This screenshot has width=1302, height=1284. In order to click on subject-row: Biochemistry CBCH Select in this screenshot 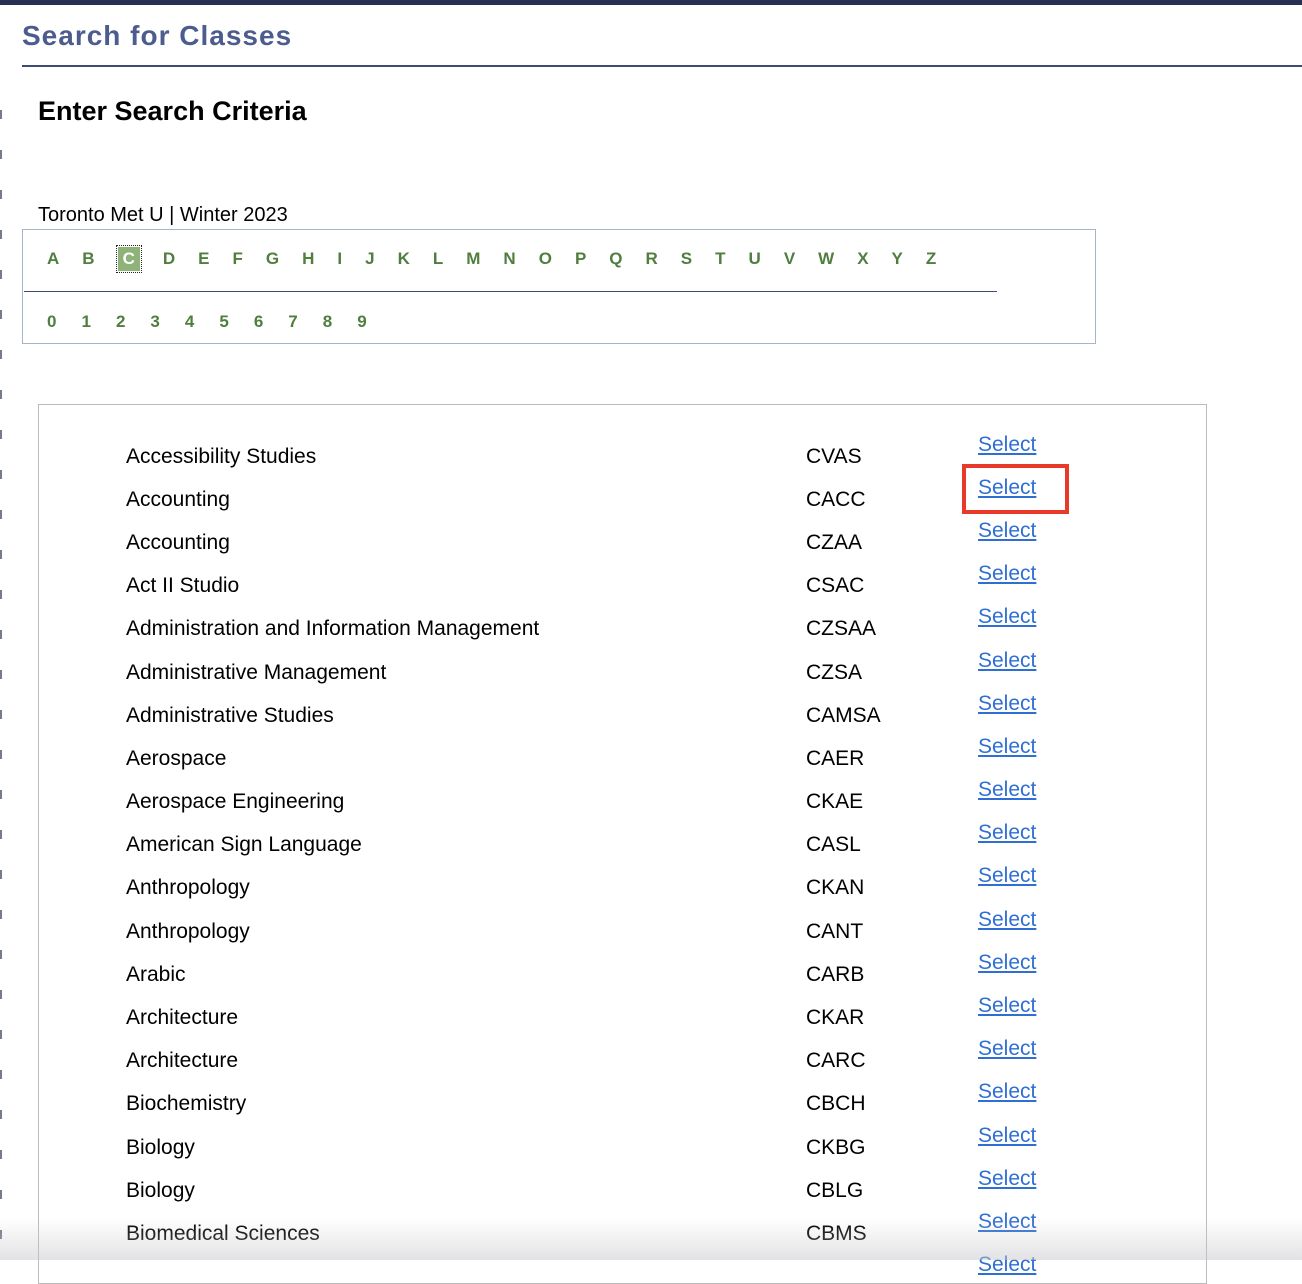, I will do `click(622, 1103)`.